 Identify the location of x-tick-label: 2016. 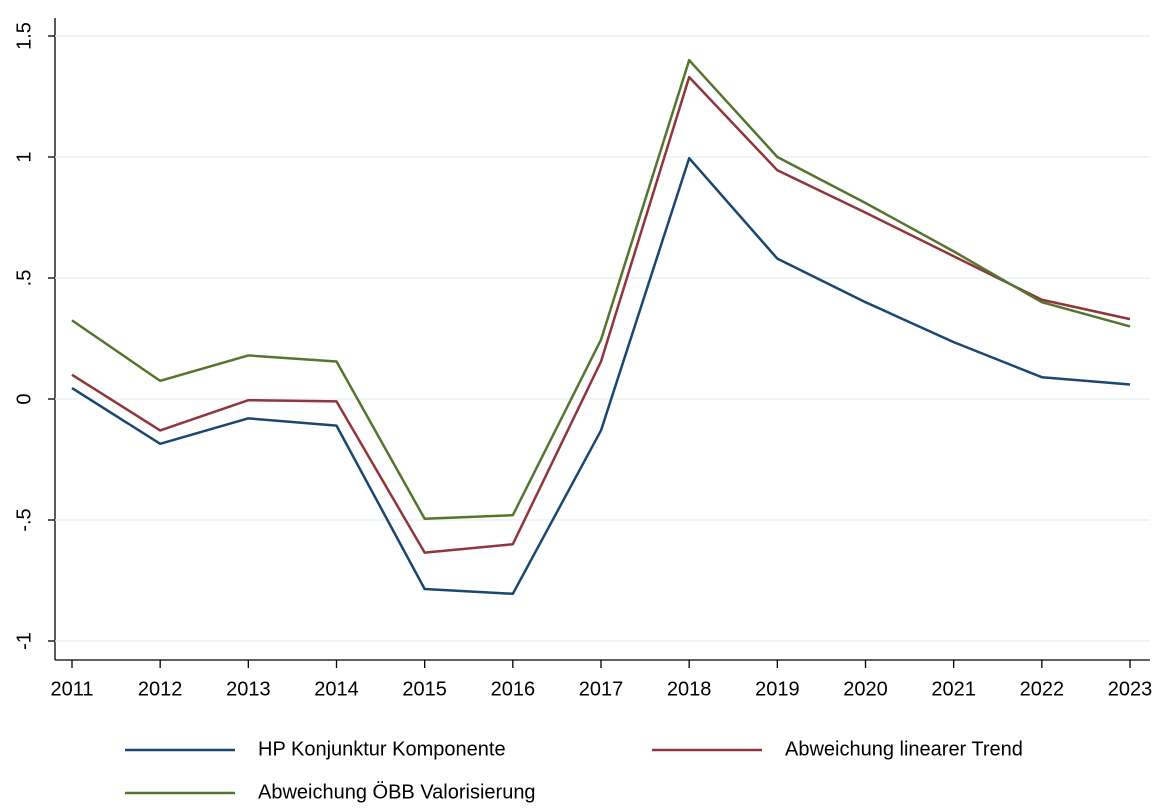
(513, 689).